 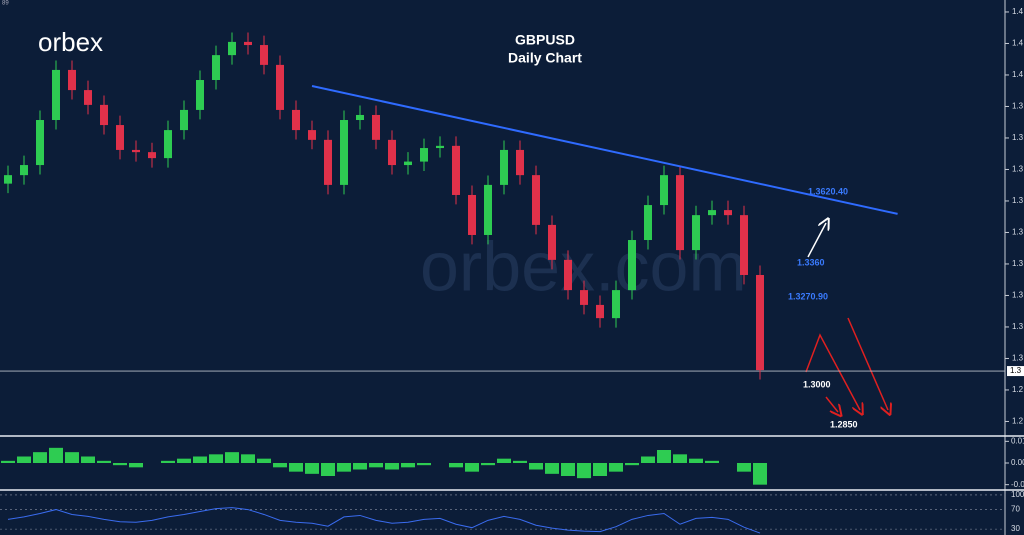 What do you see at coordinates (545, 58) in the screenshot?
I see `chart-subtitle: Daily Chart` at bounding box center [545, 58].